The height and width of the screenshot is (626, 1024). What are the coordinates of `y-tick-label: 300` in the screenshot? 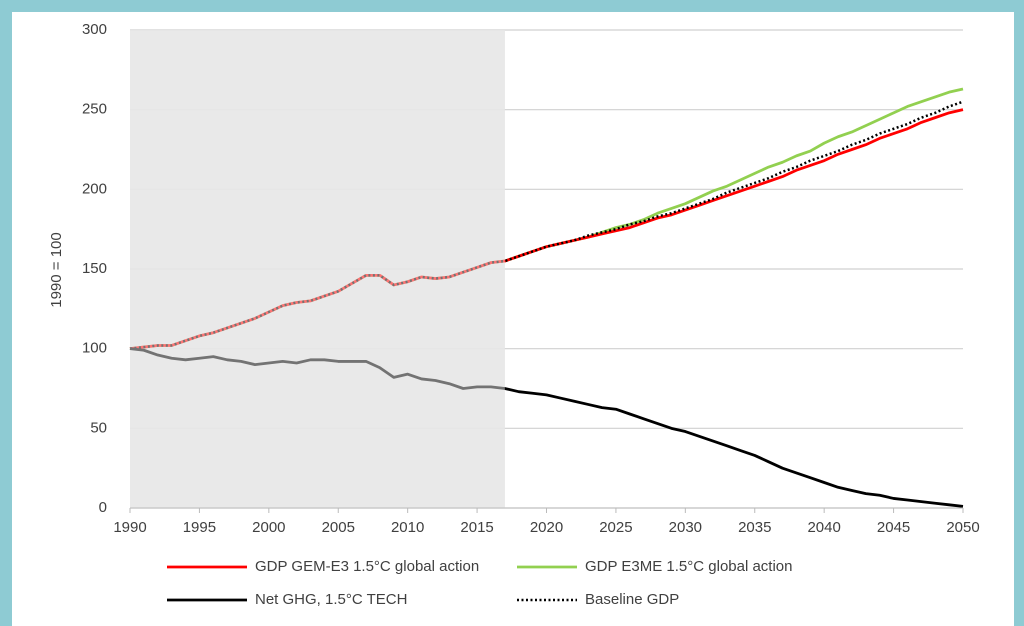 It's located at (94, 29).